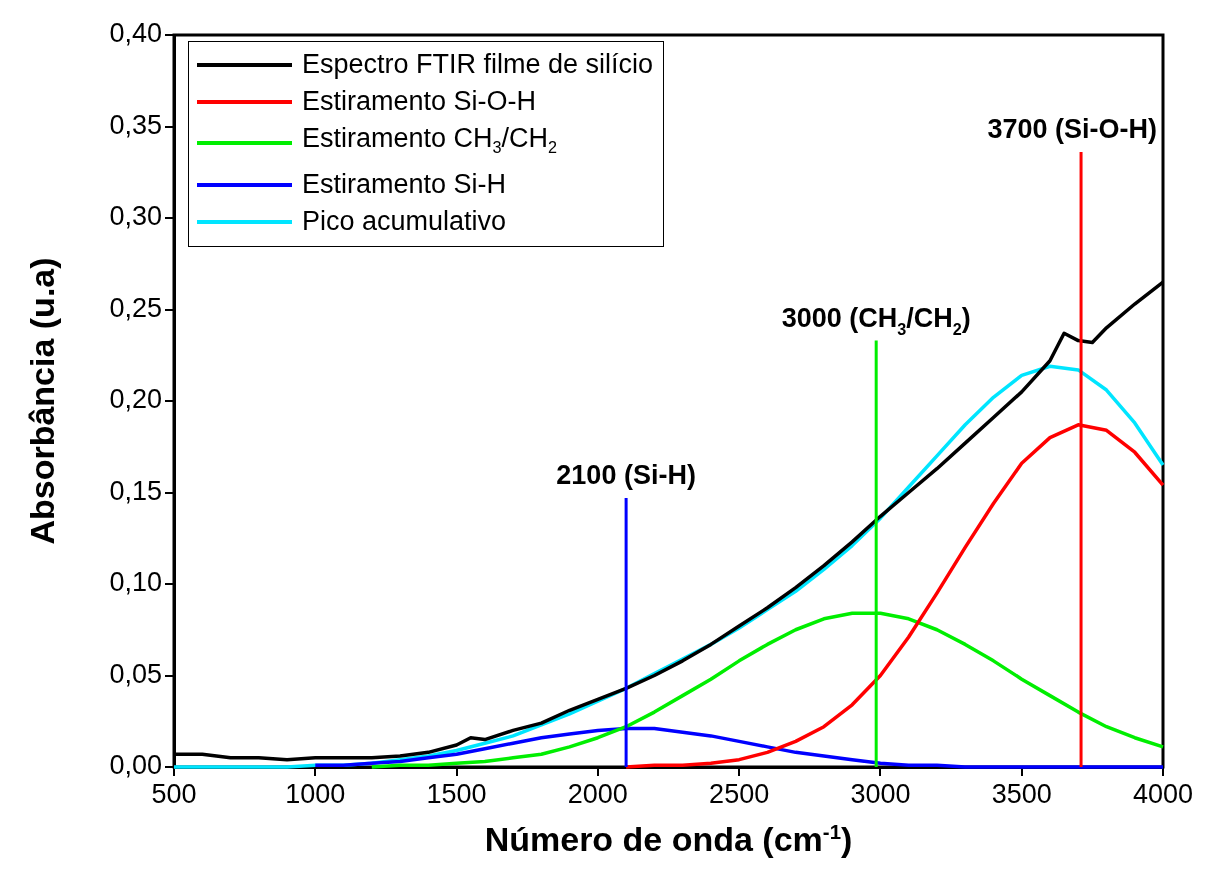 Image resolution: width=1208 pixels, height=886 pixels. I want to click on legend-label: Estiramento Si-O-H, so click(419, 101).